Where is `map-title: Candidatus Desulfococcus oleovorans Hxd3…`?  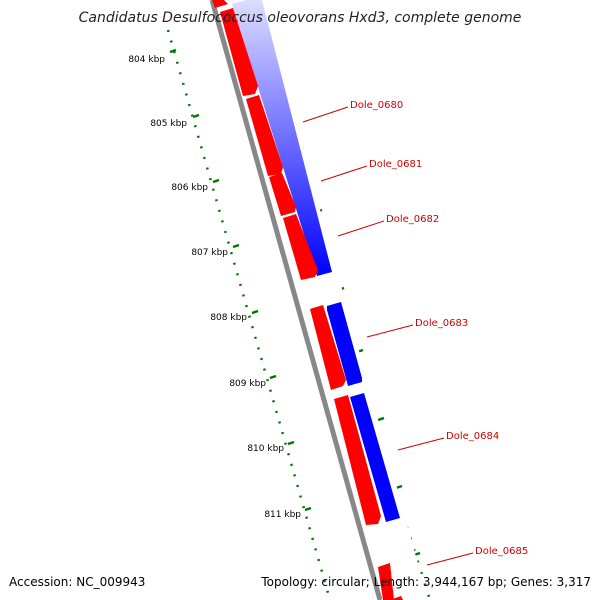
map-title: Candidatus Desulfococcus oleovorans Hxd3… is located at coordinates (300, 18).